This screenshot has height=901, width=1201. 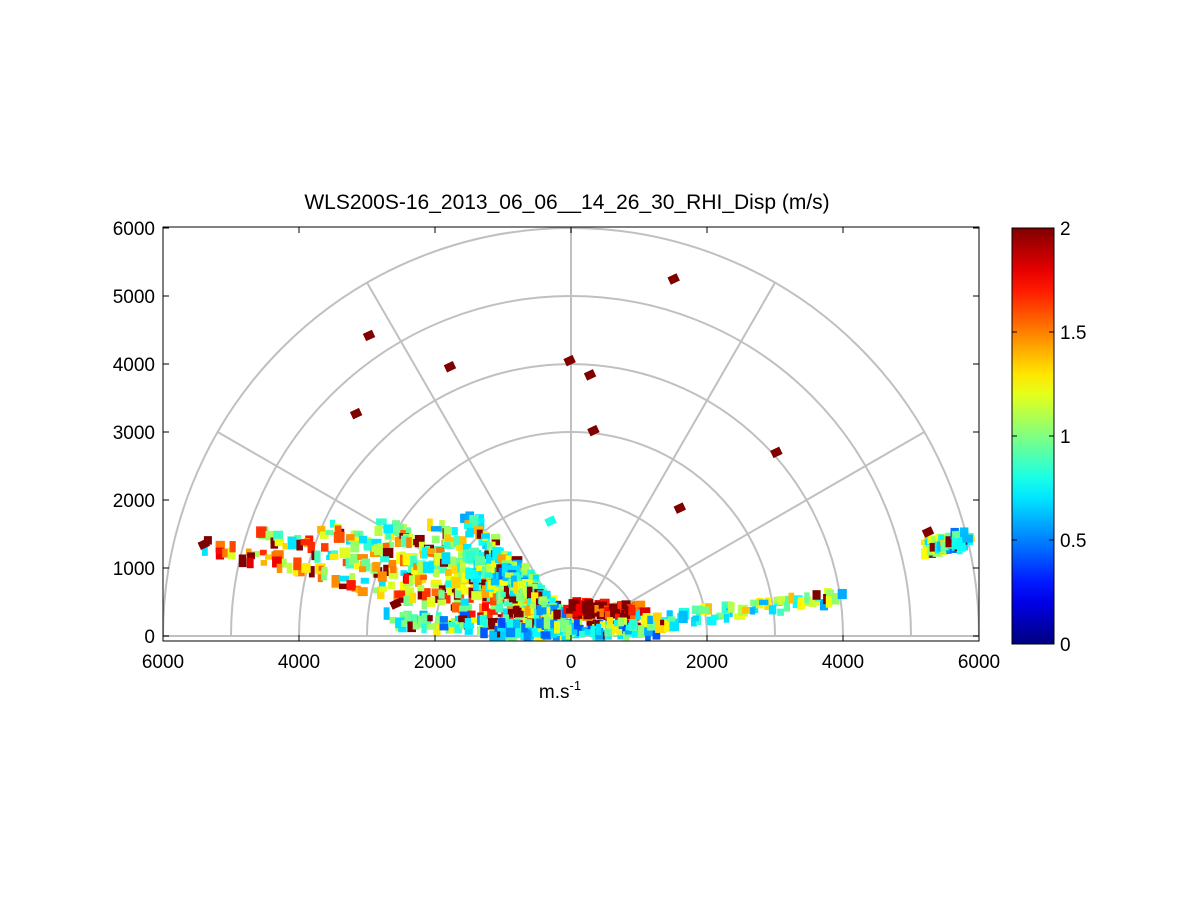 I want to click on y-tick-label: 6000, so click(x=134, y=229).